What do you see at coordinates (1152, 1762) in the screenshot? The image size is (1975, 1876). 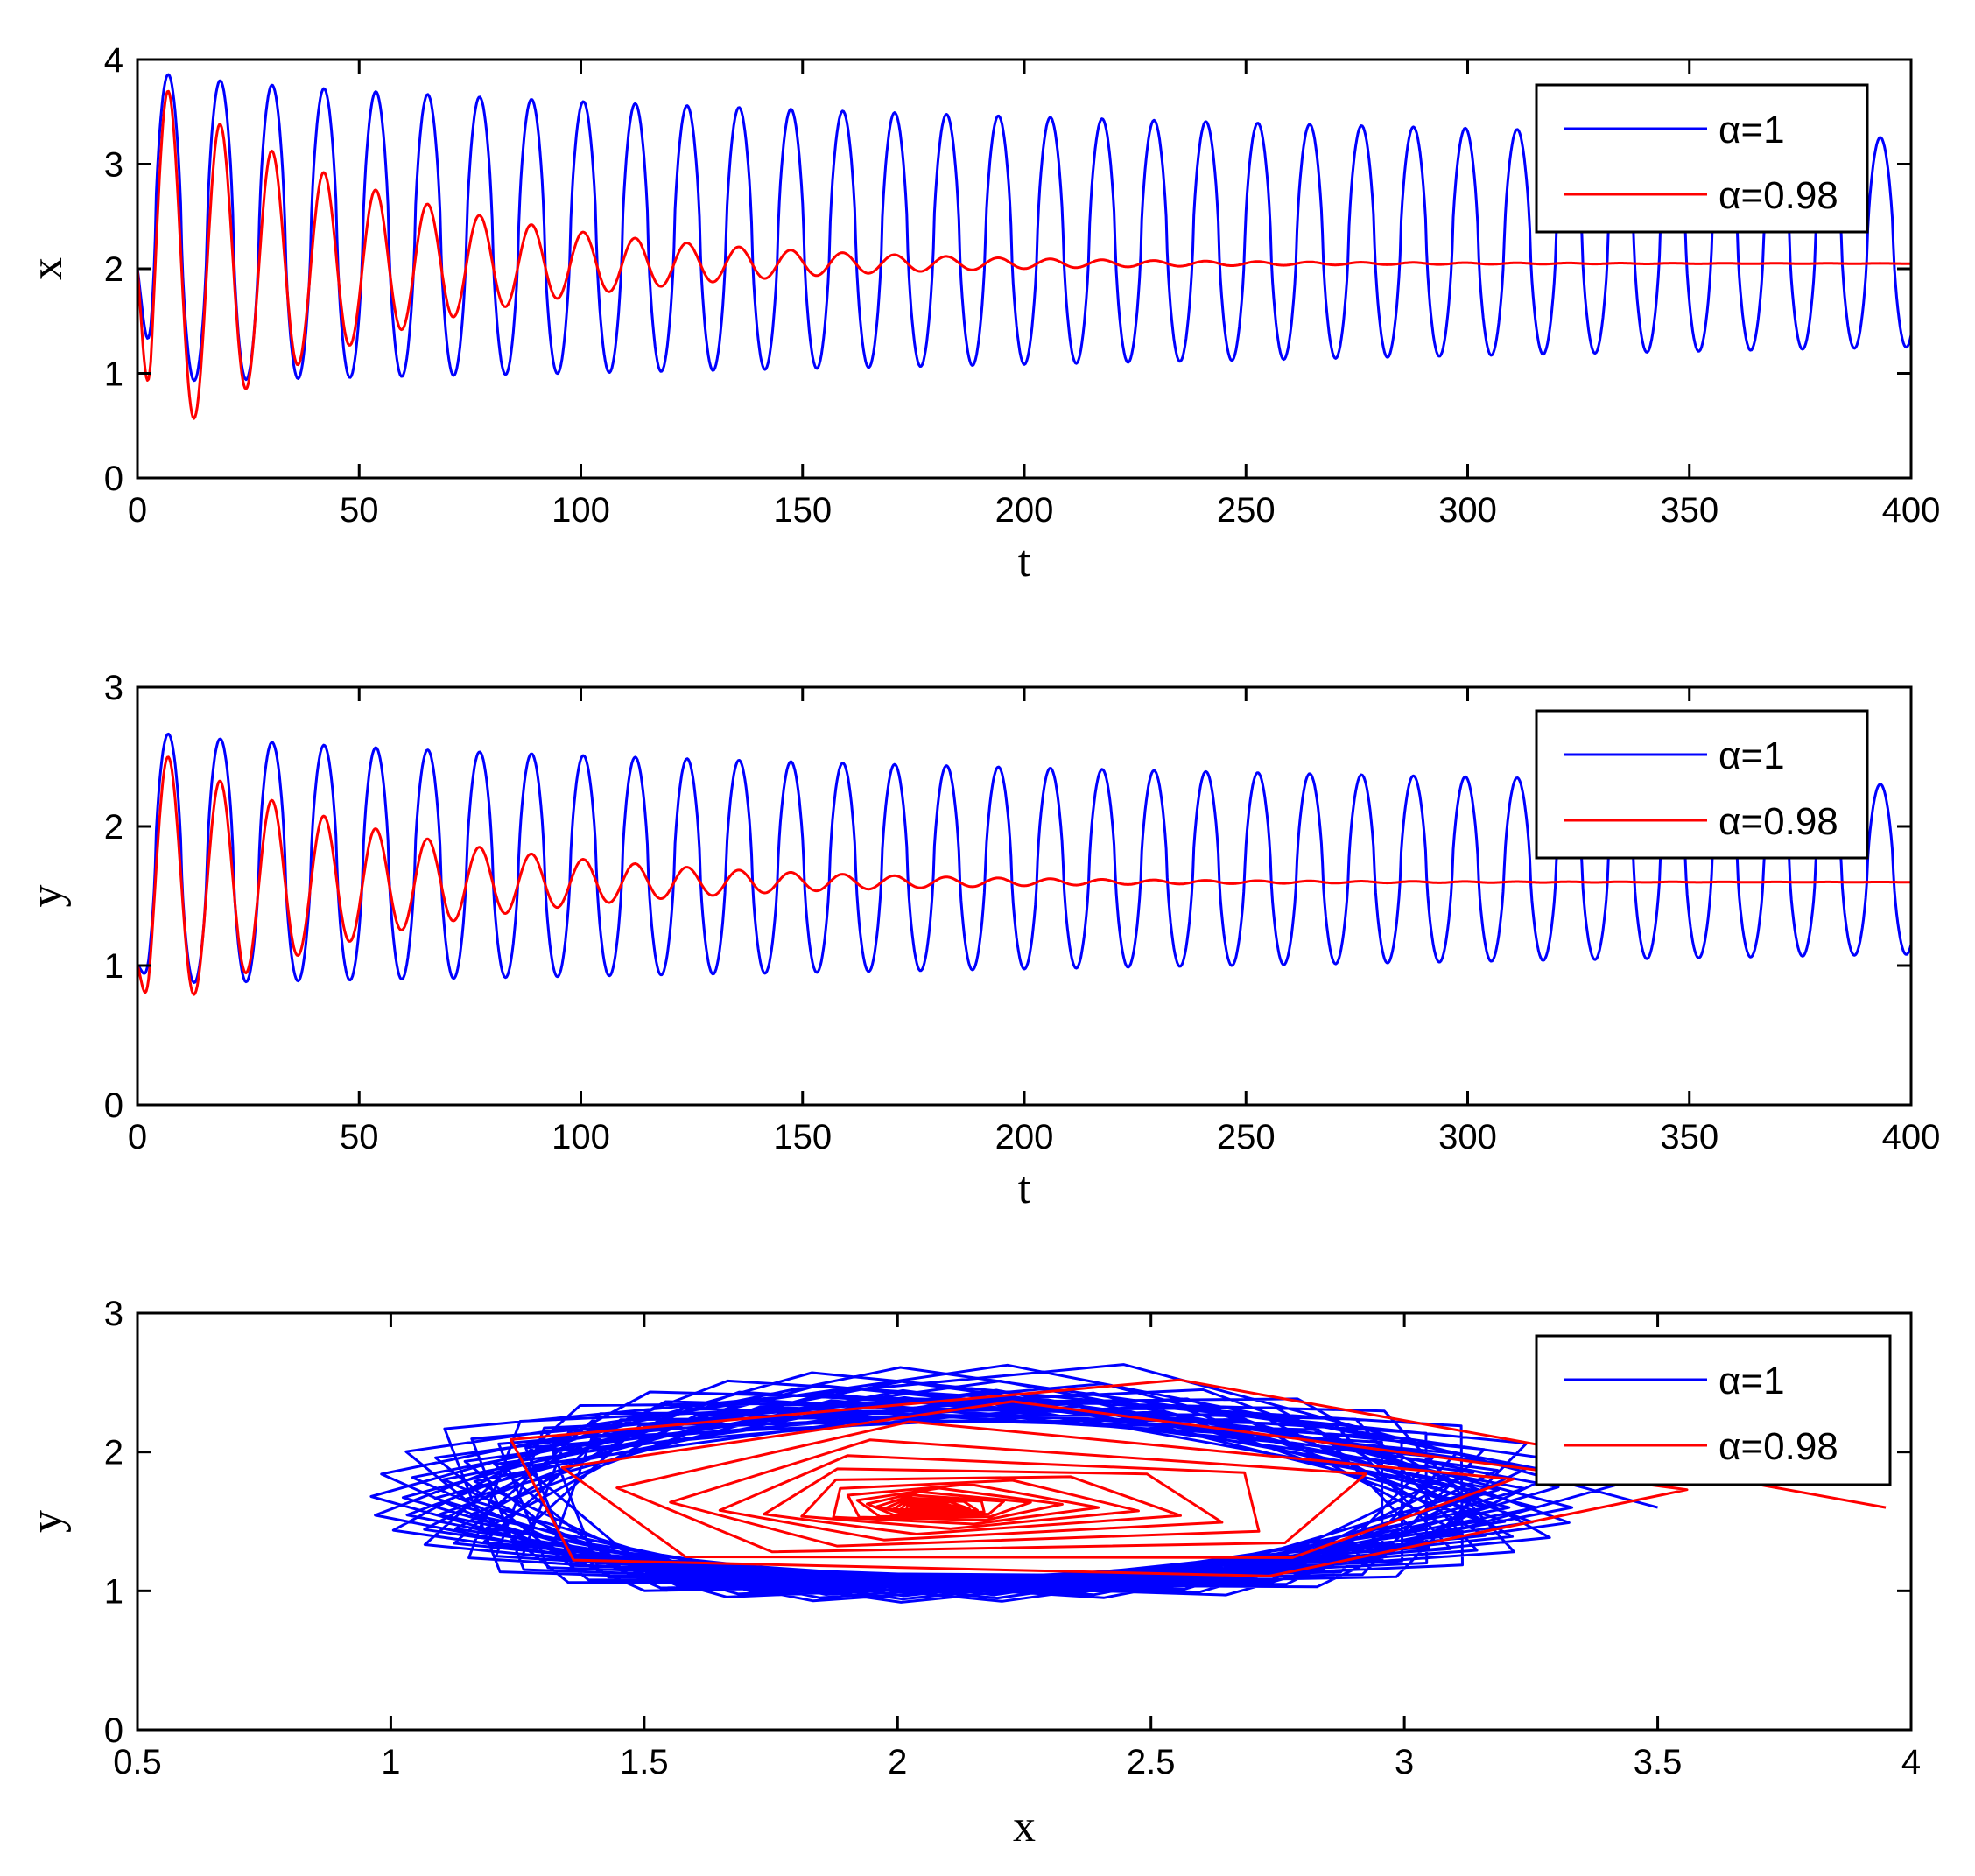 I see `x-tick-label: 2.5` at bounding box center [1152, 1762].